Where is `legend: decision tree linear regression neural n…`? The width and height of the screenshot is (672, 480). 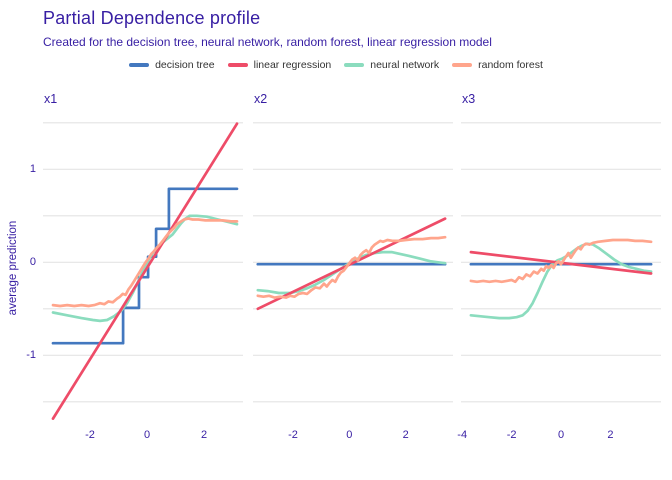 legend: decision tree linear regression neural n… is located at coordinates (336, 65).